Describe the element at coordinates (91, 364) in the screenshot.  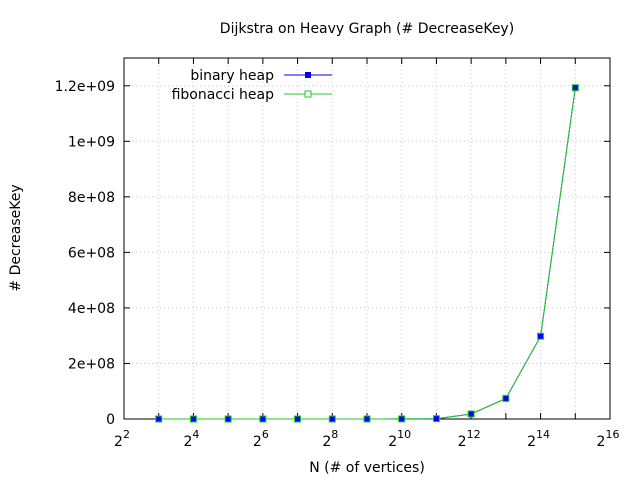
I see `y-tick-label: 2e+08` at that location.